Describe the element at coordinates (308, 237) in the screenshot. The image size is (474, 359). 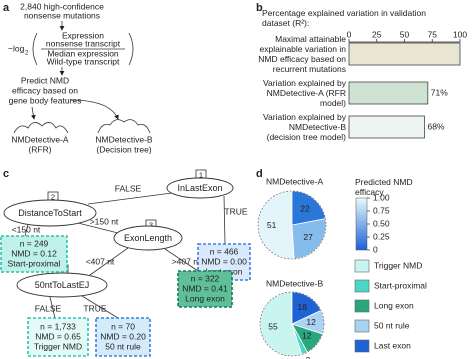
I see `slice-label: 27` at that location.